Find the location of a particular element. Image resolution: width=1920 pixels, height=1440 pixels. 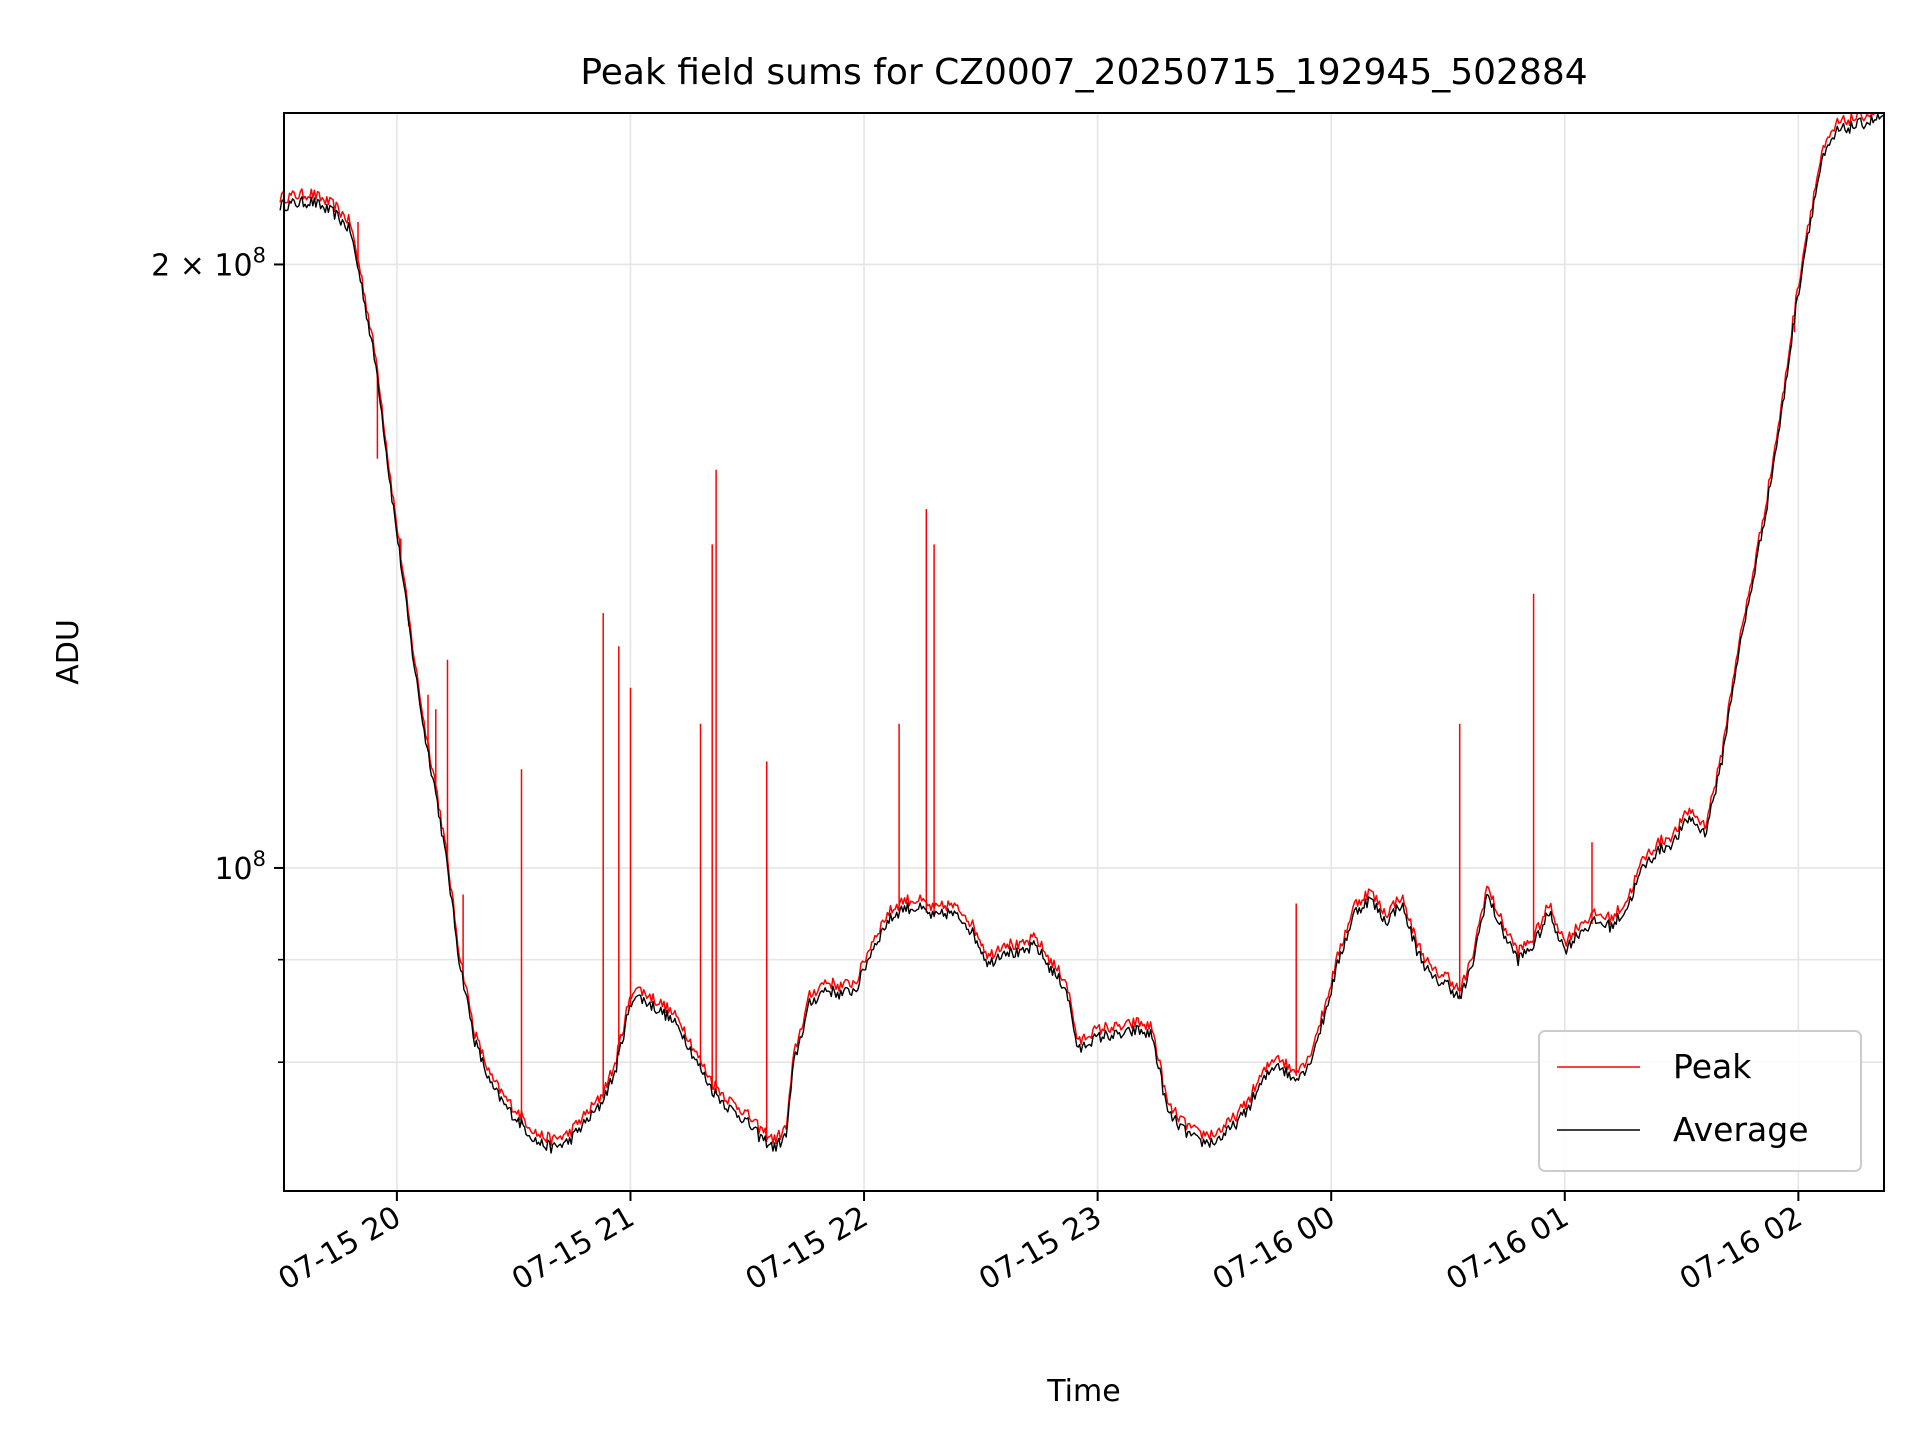

x-tick-label: 07-15 20 is located at coordinates (340, 1249).